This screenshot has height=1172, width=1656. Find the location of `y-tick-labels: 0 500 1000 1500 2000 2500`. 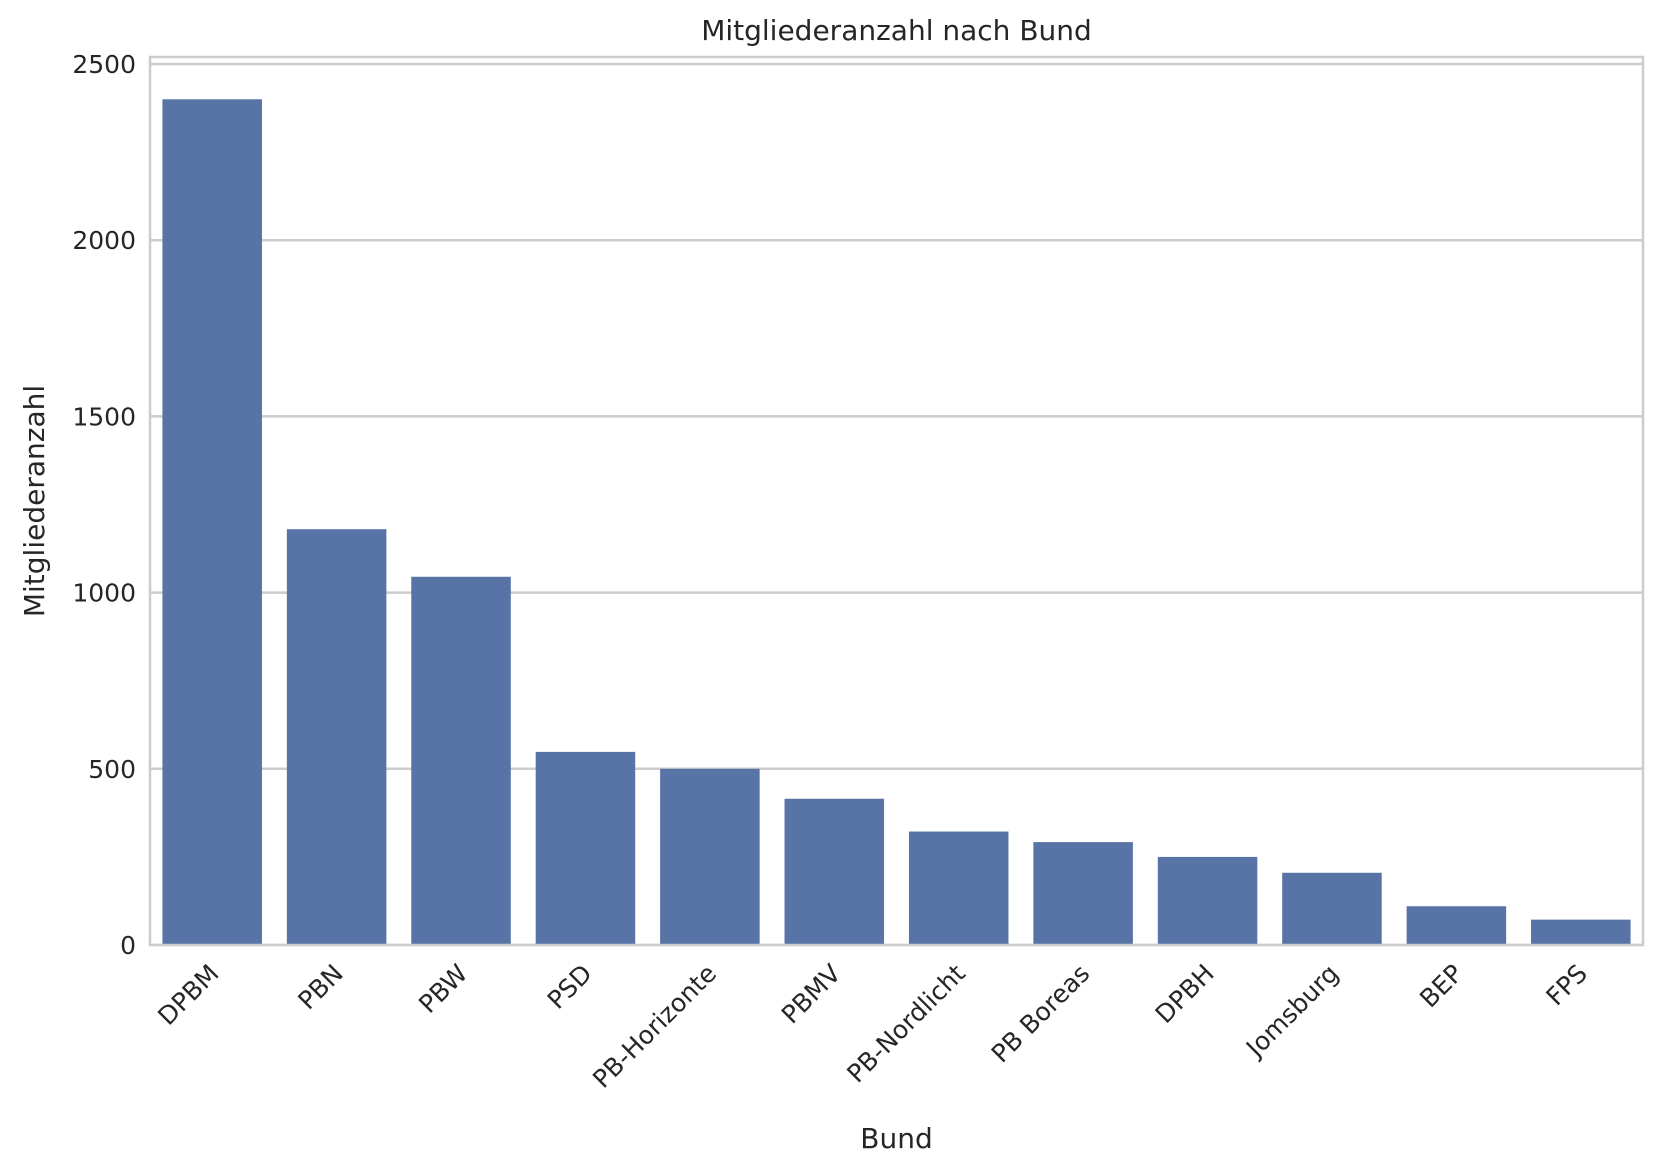

y-tick-labels: 0 500 1000 1500 2000 2500 is located at coordinates (104, 505).